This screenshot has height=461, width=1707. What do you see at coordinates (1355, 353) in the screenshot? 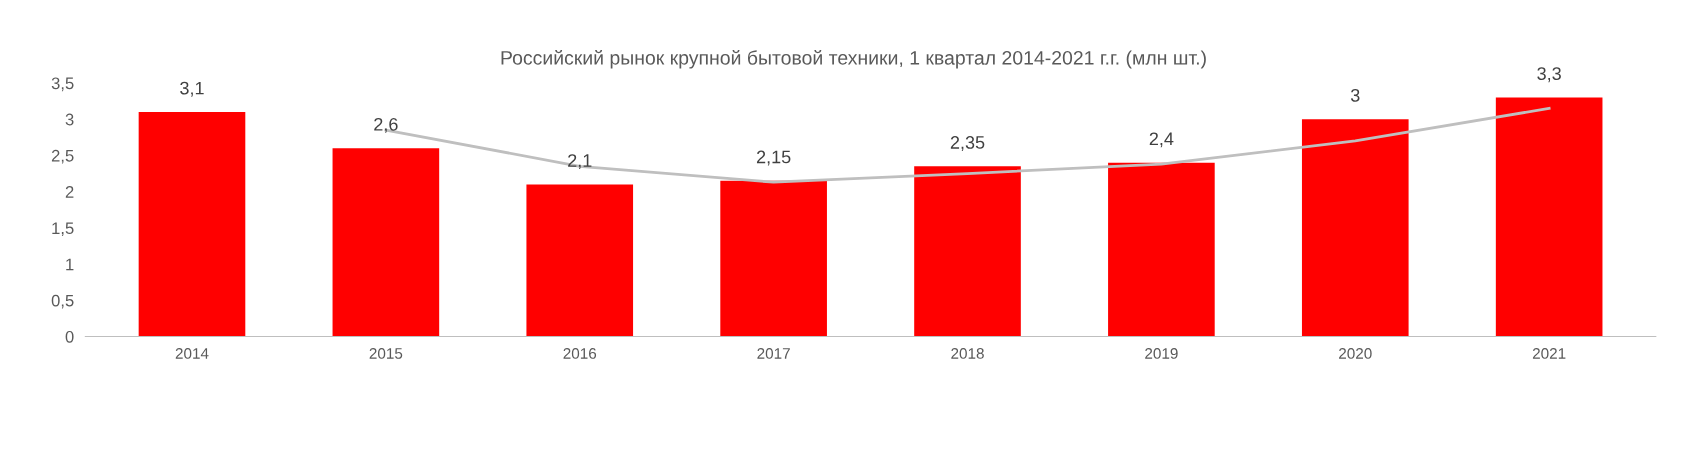
I see `x-tick-label: 2020` at bounding box center [1355, 353].